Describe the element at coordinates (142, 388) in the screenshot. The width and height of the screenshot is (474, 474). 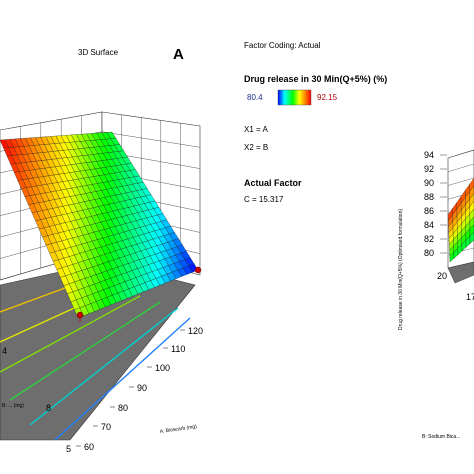
I see `x-tick-label: 90` at that location.